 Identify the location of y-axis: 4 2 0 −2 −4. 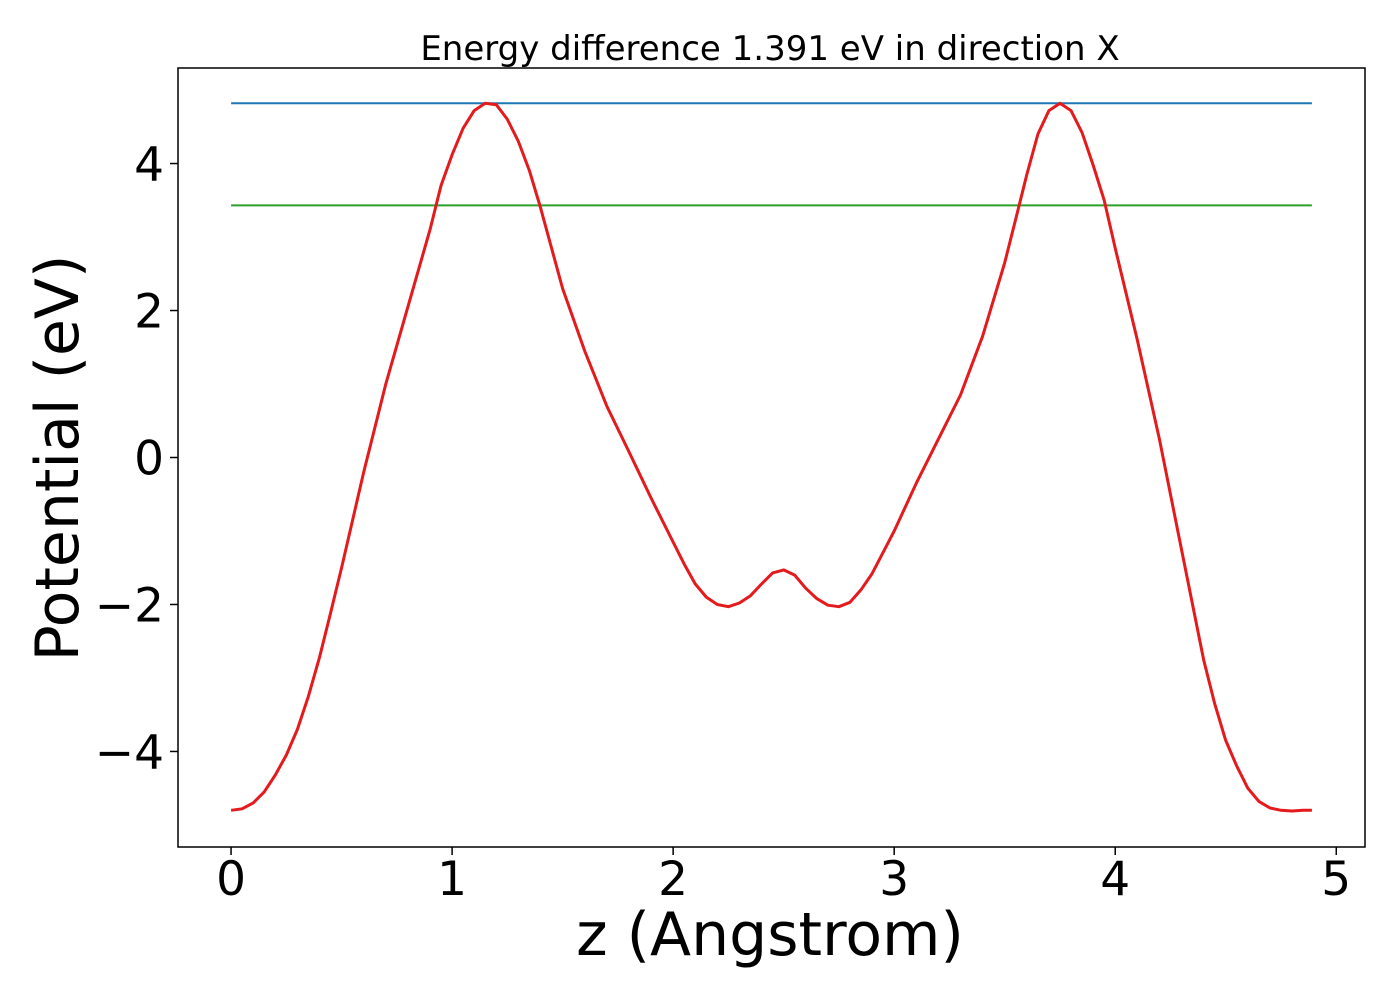
(136, 459).